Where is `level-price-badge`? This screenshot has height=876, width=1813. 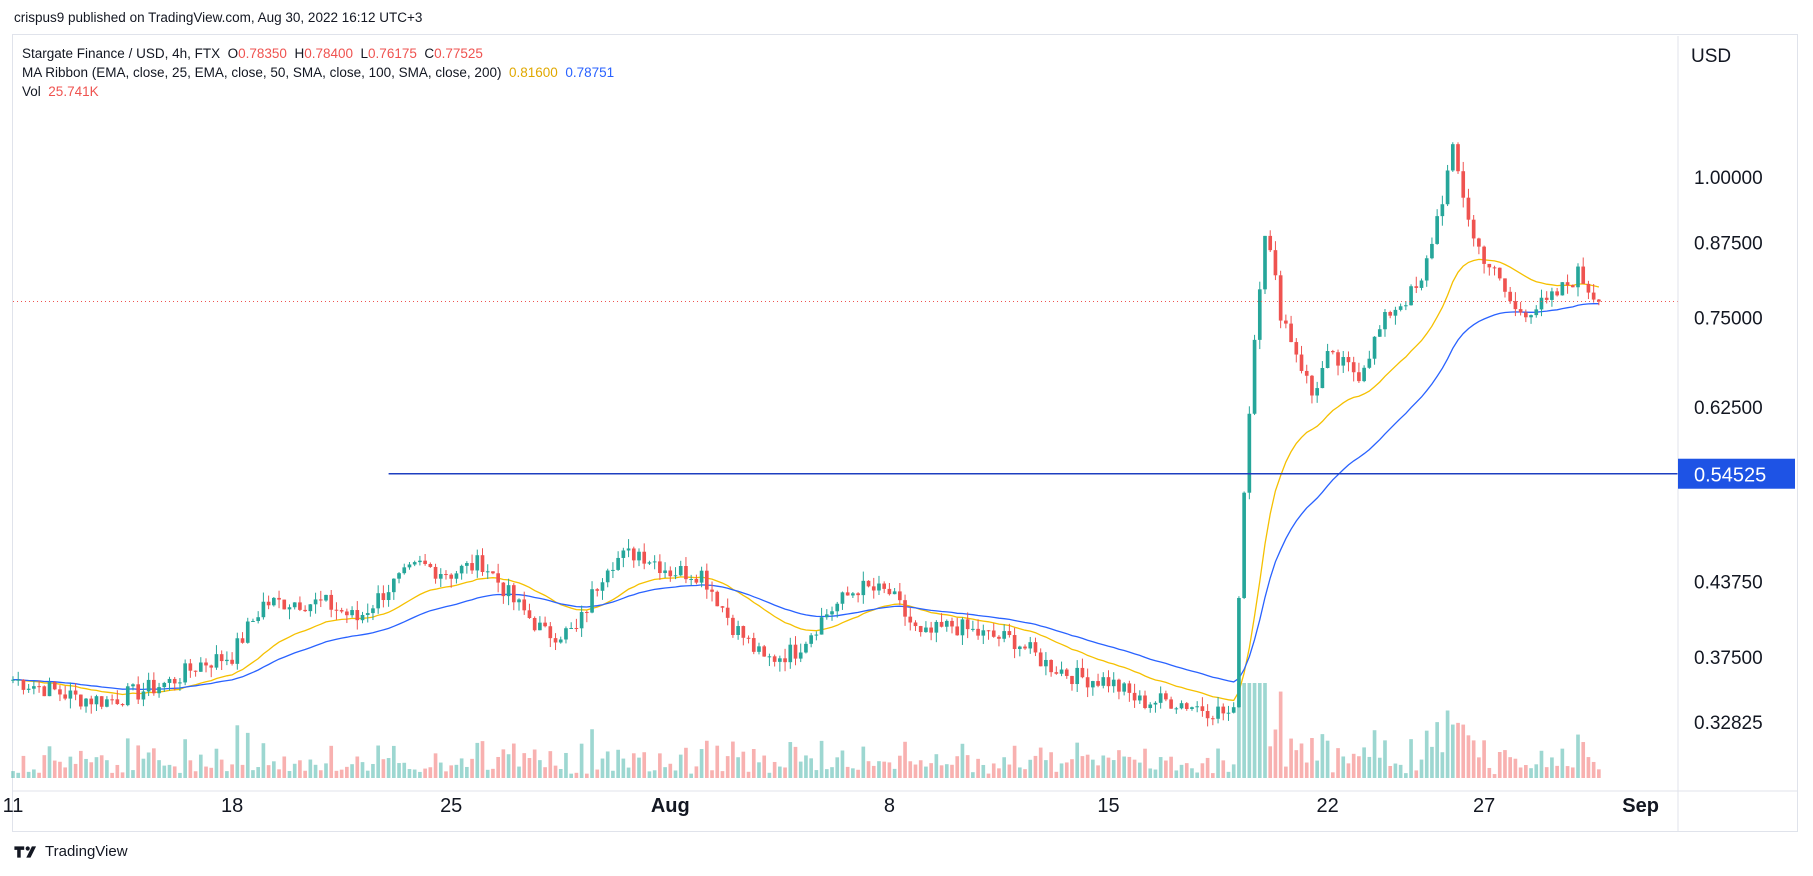
level-price-badge is located at coordinates (1736, 473).